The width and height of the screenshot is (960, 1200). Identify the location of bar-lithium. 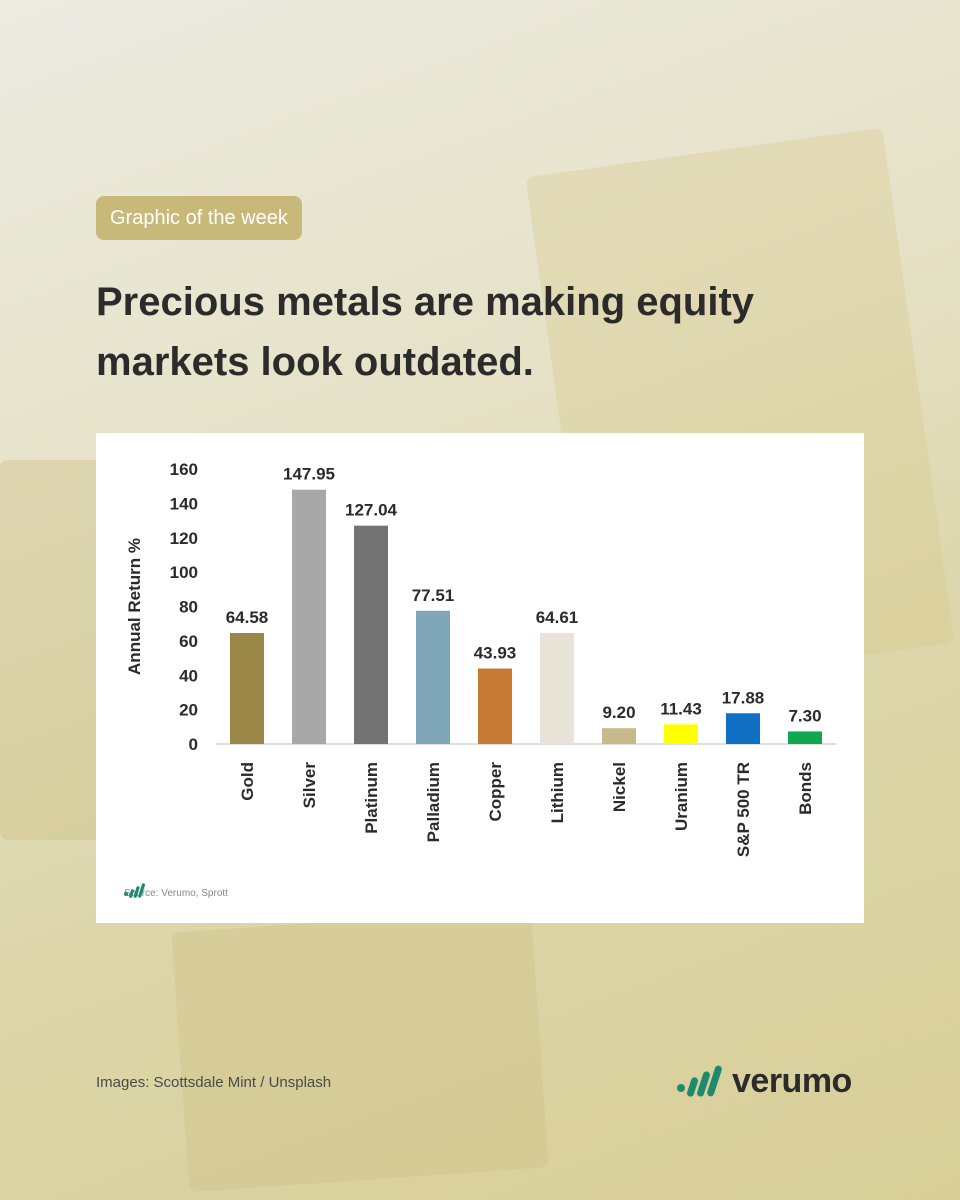
(557, 688).